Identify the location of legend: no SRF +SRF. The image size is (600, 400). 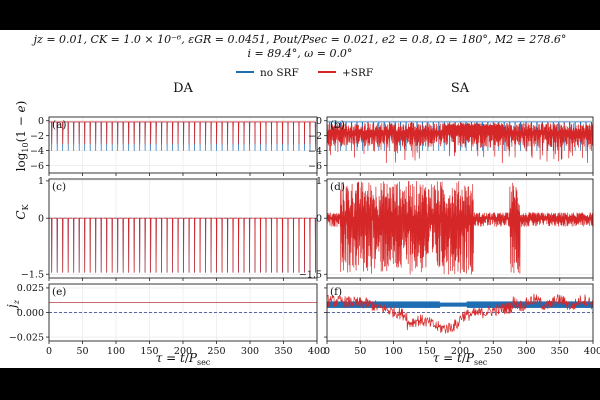
(304, 73).